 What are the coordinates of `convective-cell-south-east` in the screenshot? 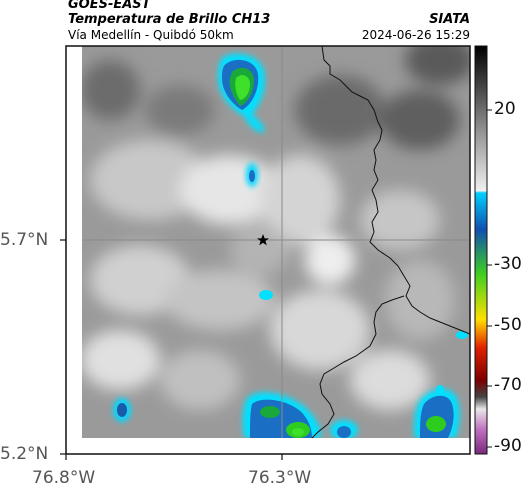 It's located at (437, 411).